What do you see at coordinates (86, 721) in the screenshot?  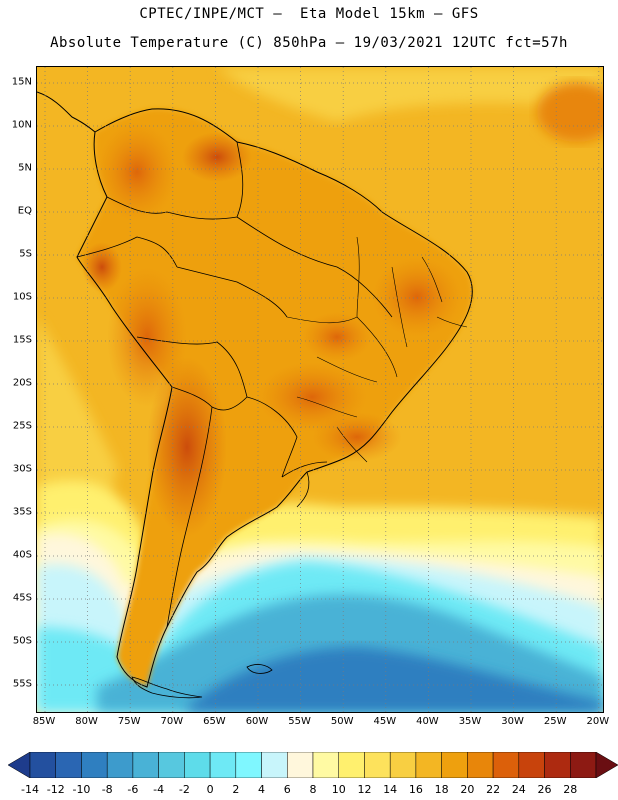 I see `longitude-label: 80W` at bounding box center [86, 721].